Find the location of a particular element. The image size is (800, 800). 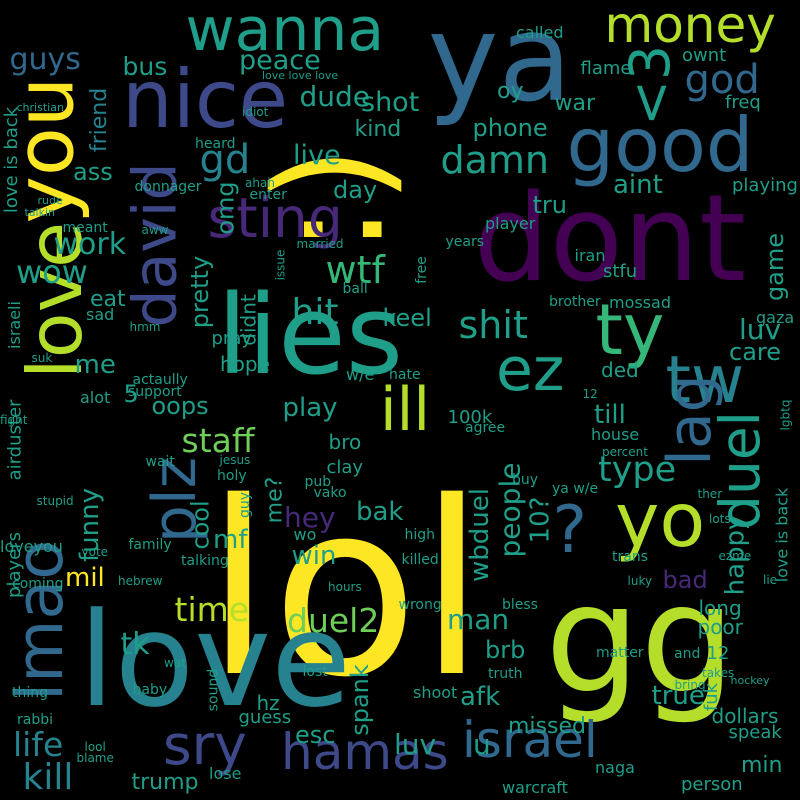

word-199: blame is located at coordinates (95, 758).